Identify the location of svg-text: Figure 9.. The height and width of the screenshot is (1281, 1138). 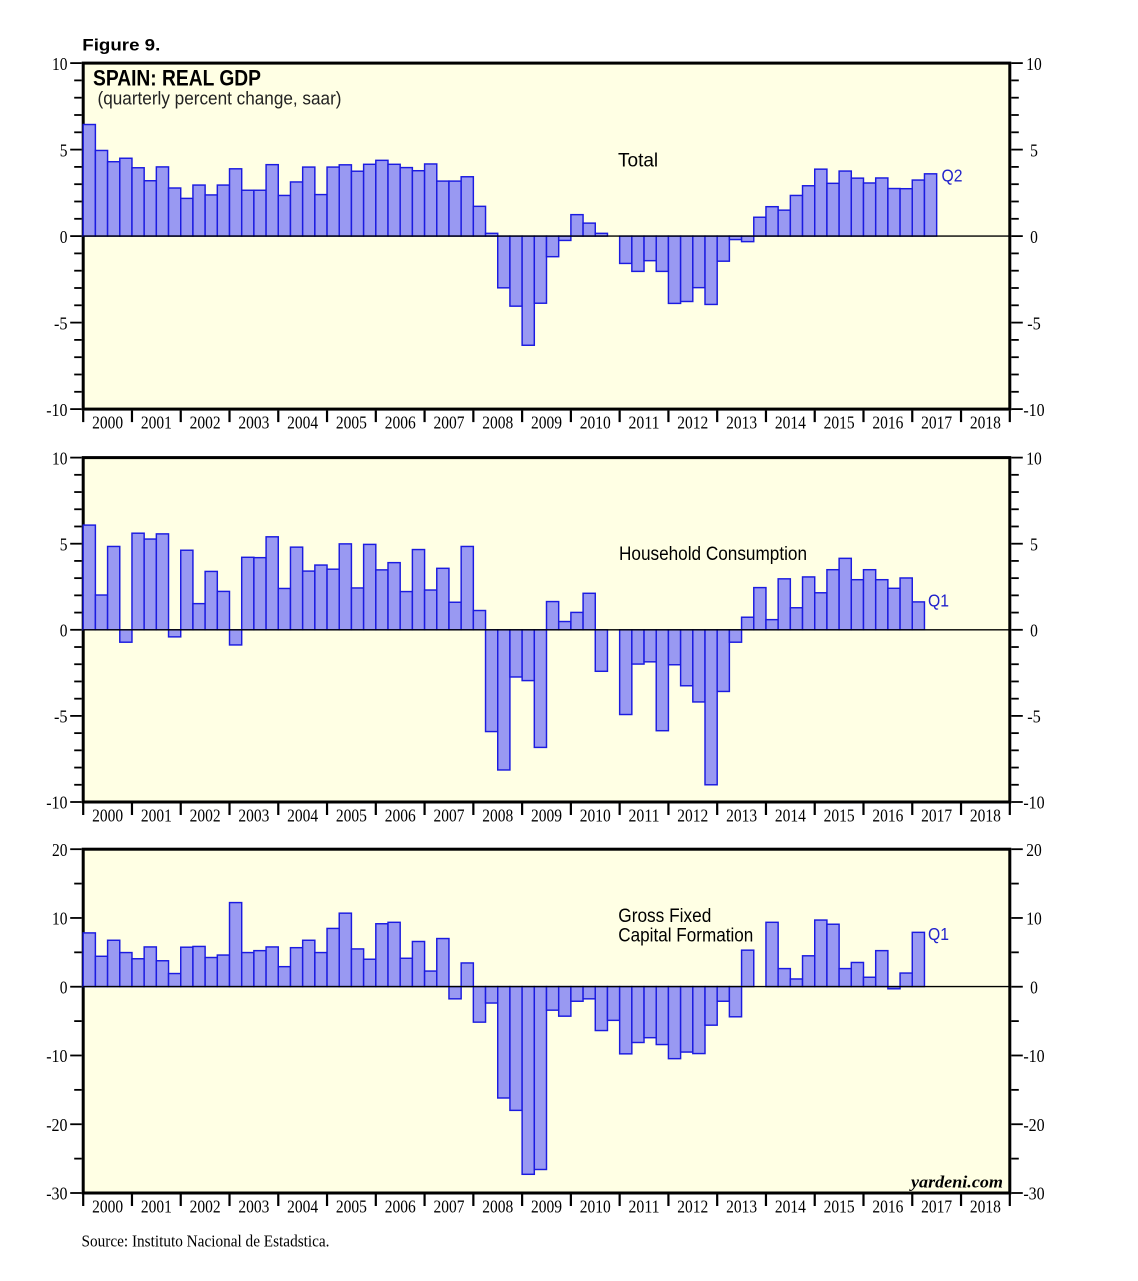
(121, 45).